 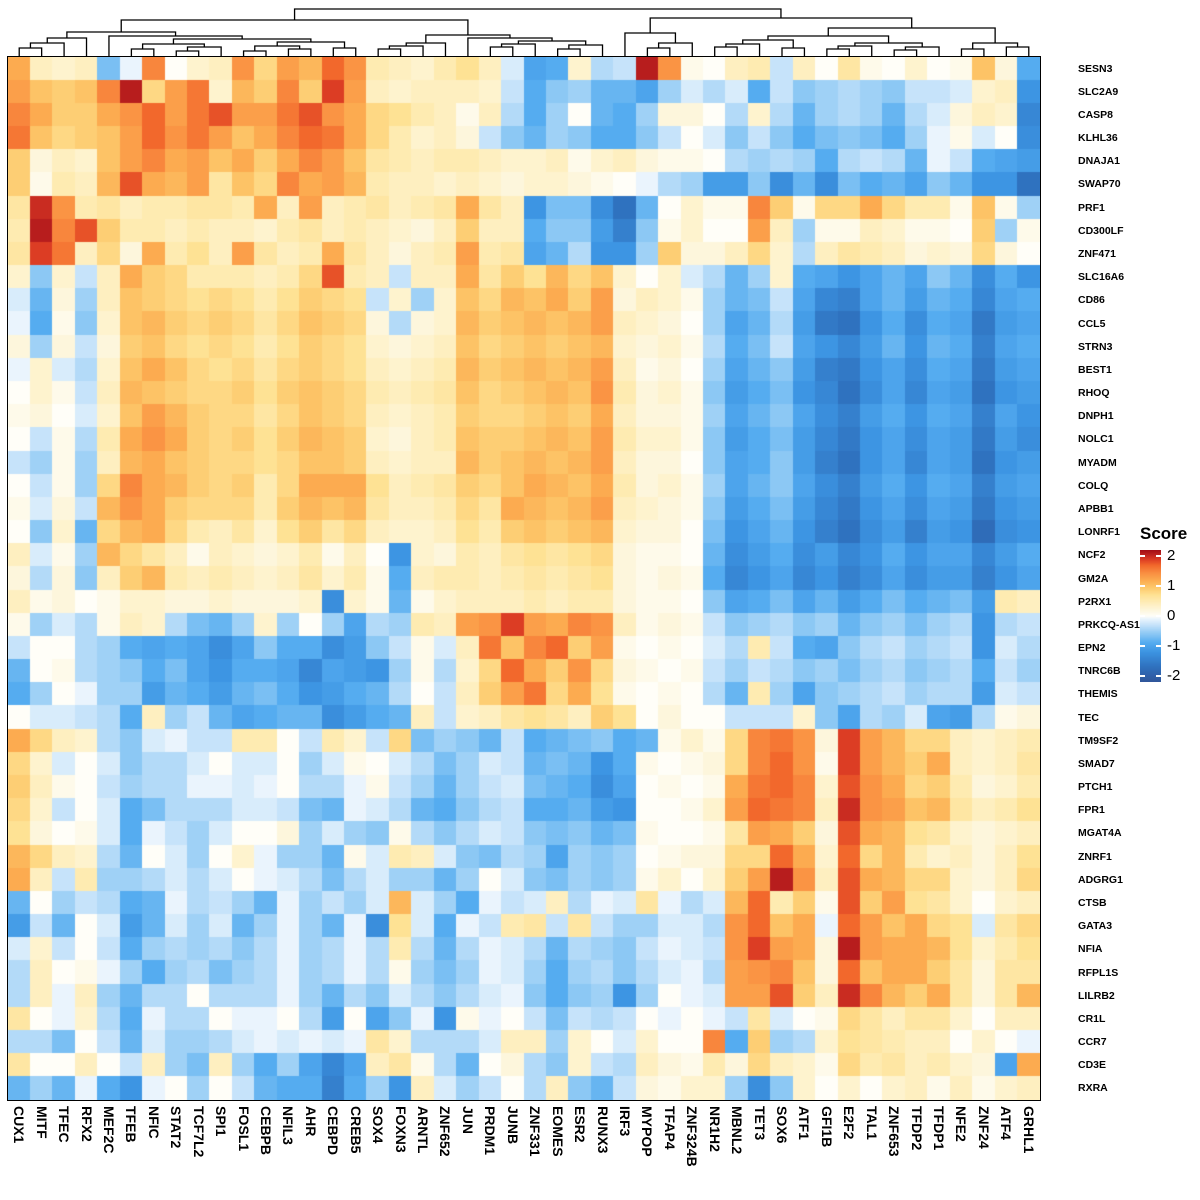 I want to click on row-label: CCL5, so click(x=1092, y=323).